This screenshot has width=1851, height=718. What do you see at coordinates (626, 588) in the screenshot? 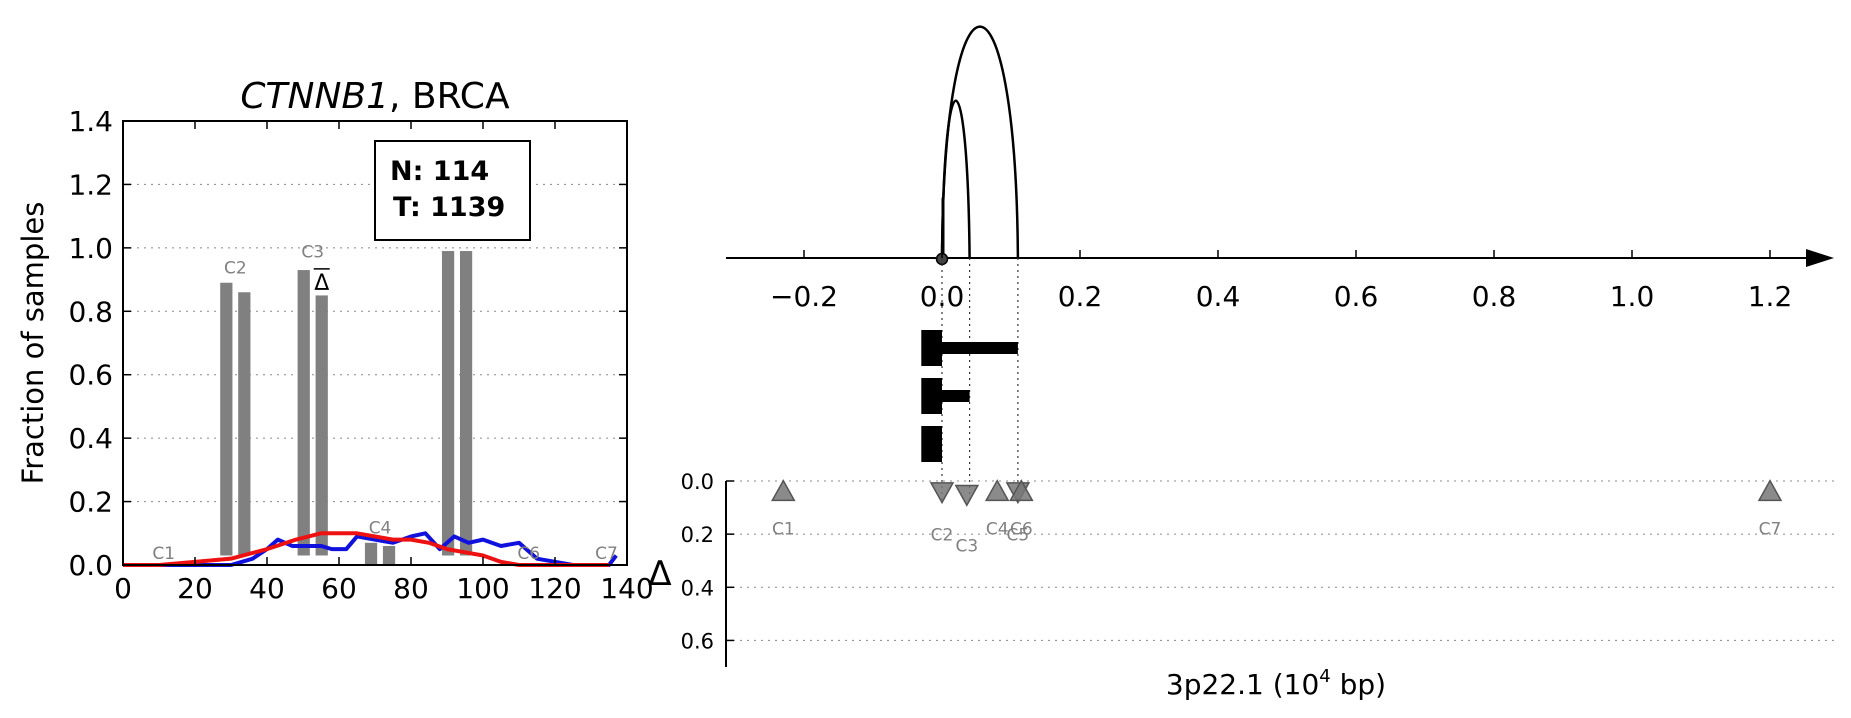
I see `x-tick-label: 140` at bounding box center [626, 588].